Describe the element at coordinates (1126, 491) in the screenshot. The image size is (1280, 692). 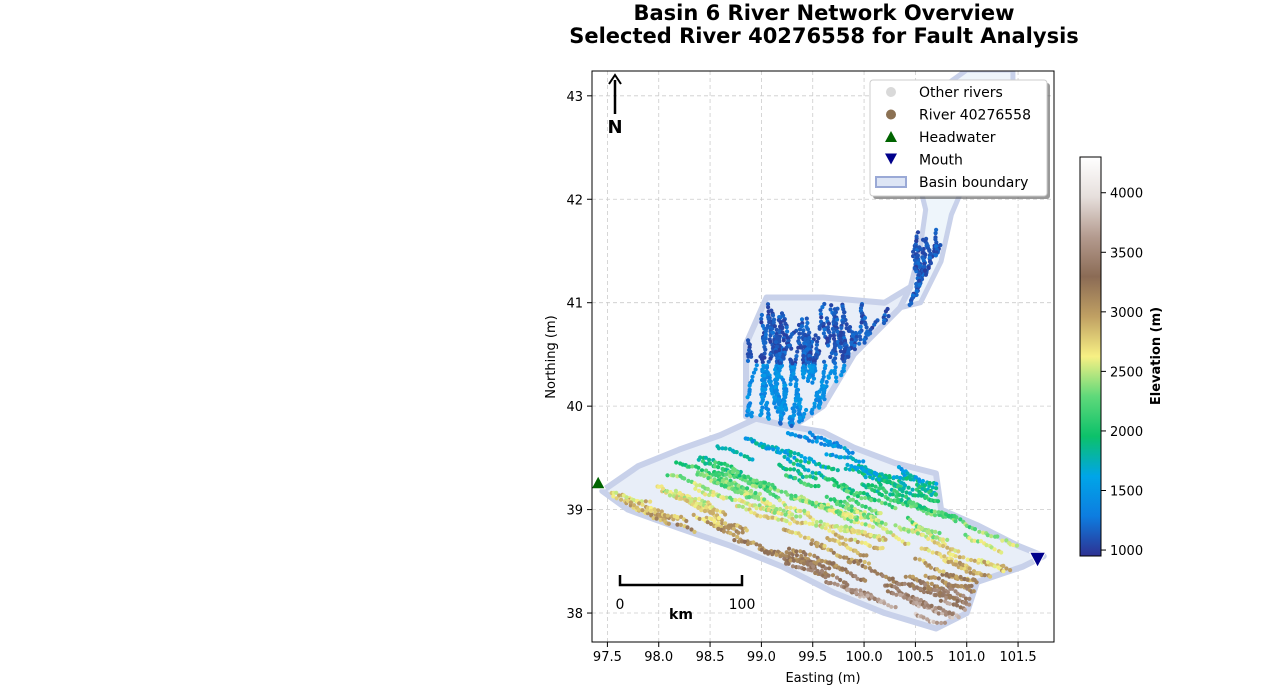
I see `colorbar-tick-label: 1500` at that location.